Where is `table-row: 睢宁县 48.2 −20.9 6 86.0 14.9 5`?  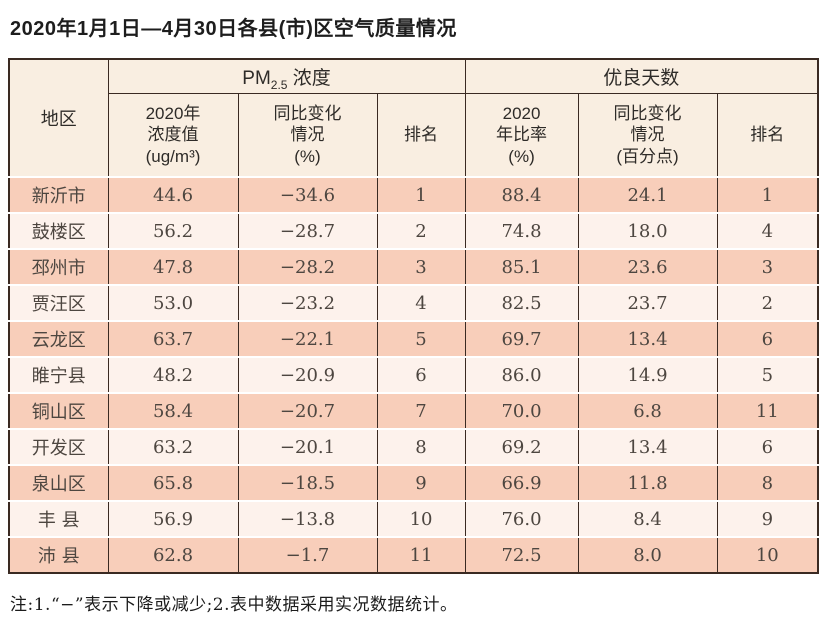
table-row: 睢宁县 48.2 −20.9 6 86.0 14.9 5 is located at coordinates (413, 374).